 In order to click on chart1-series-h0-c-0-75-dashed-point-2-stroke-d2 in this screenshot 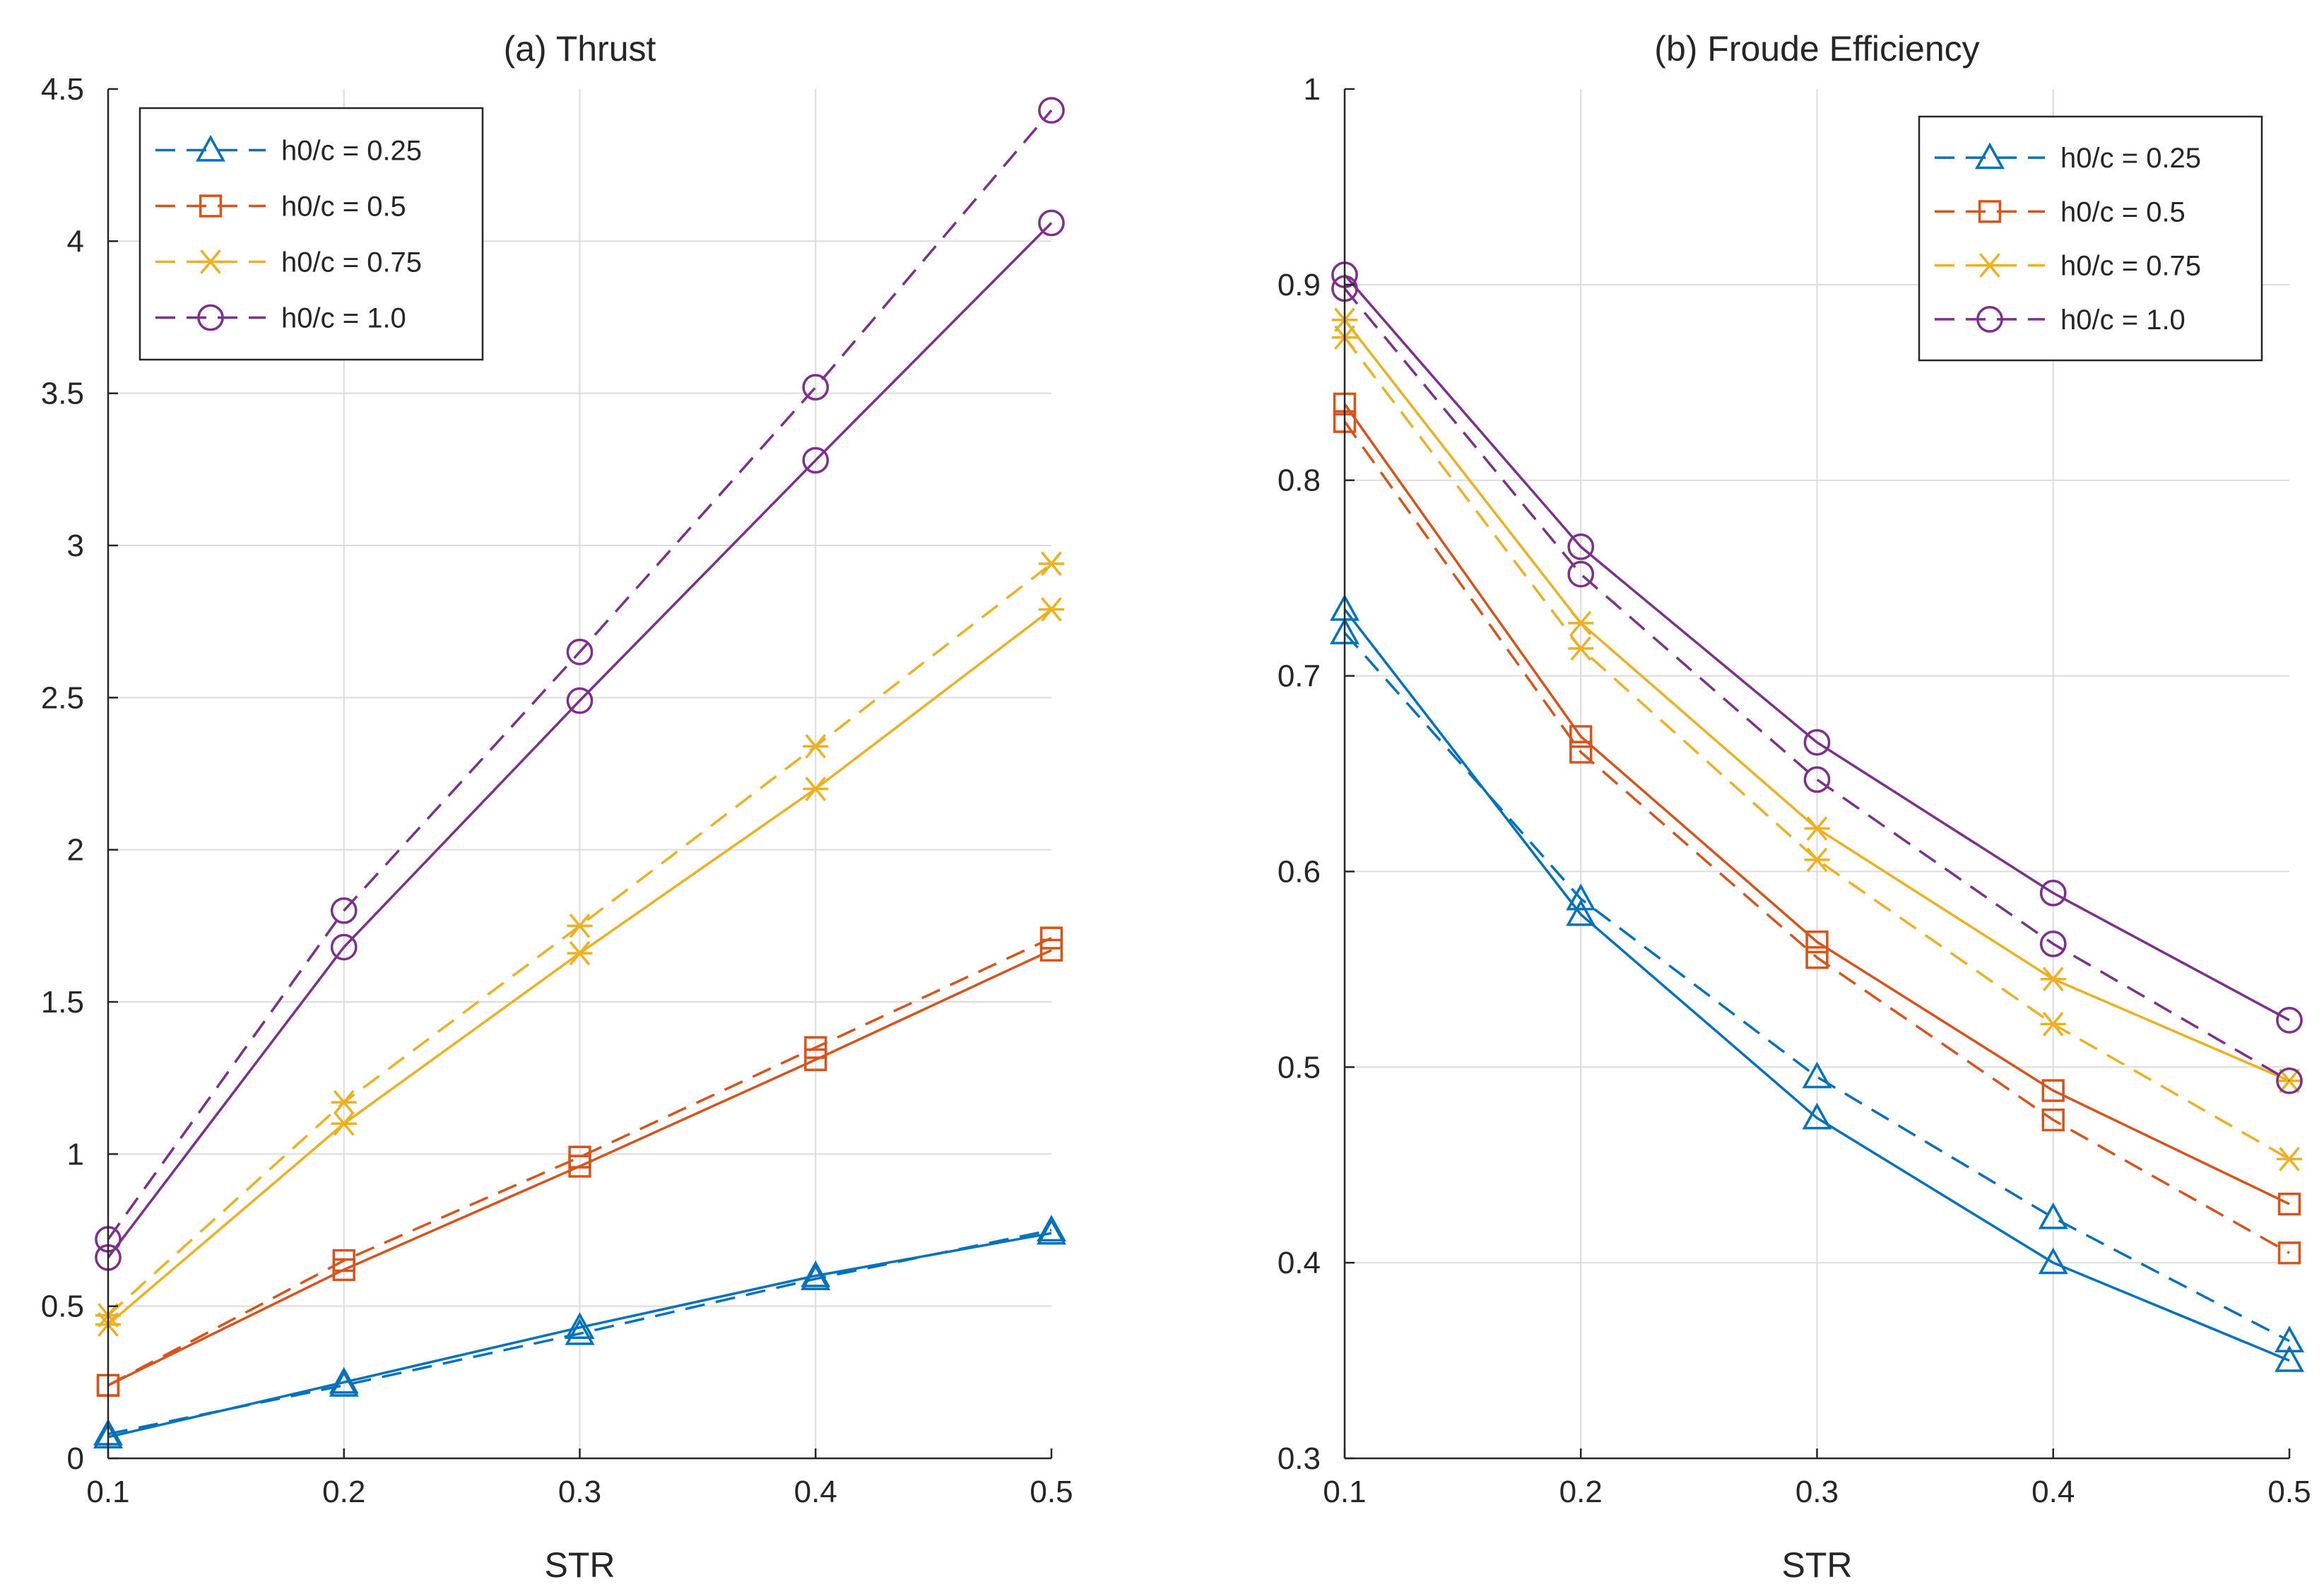, I will do `click(1817, 860)`.